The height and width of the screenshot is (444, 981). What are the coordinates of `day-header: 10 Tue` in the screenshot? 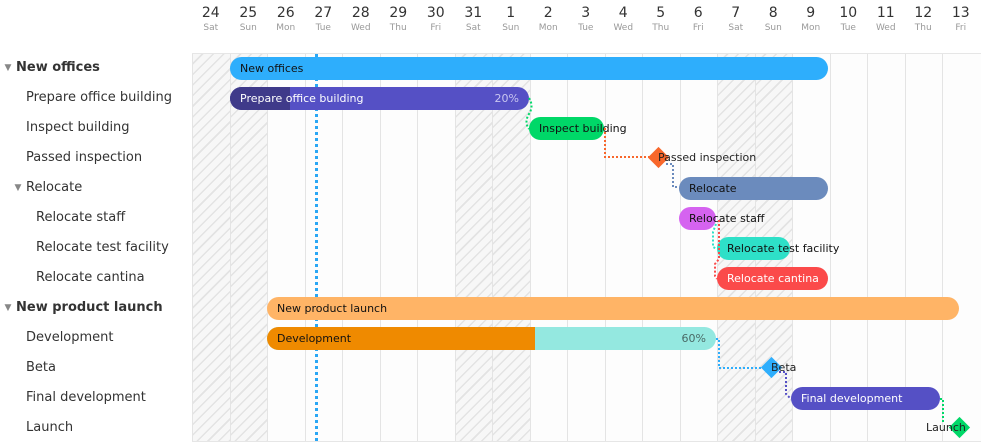 It's located at (849, 19).